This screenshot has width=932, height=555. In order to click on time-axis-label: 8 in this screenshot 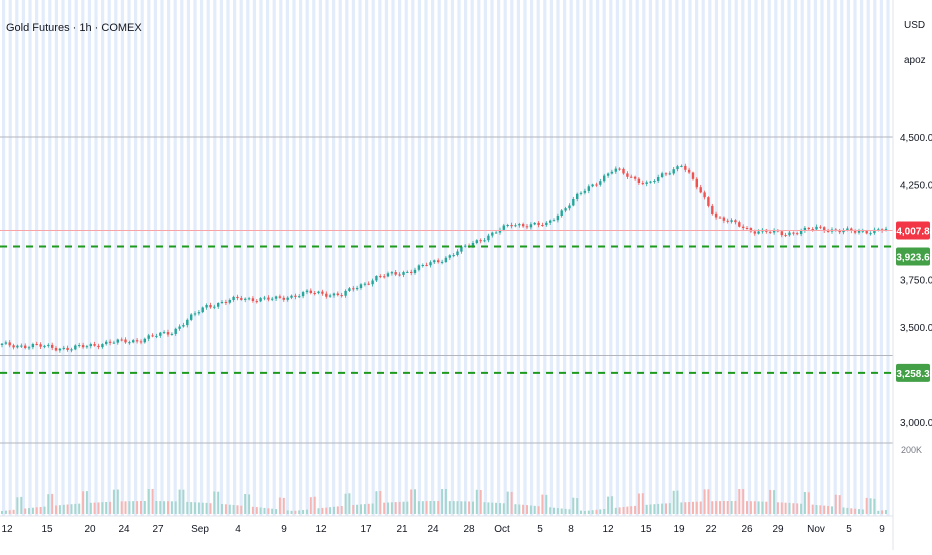, I will do `click(571, 529)`.